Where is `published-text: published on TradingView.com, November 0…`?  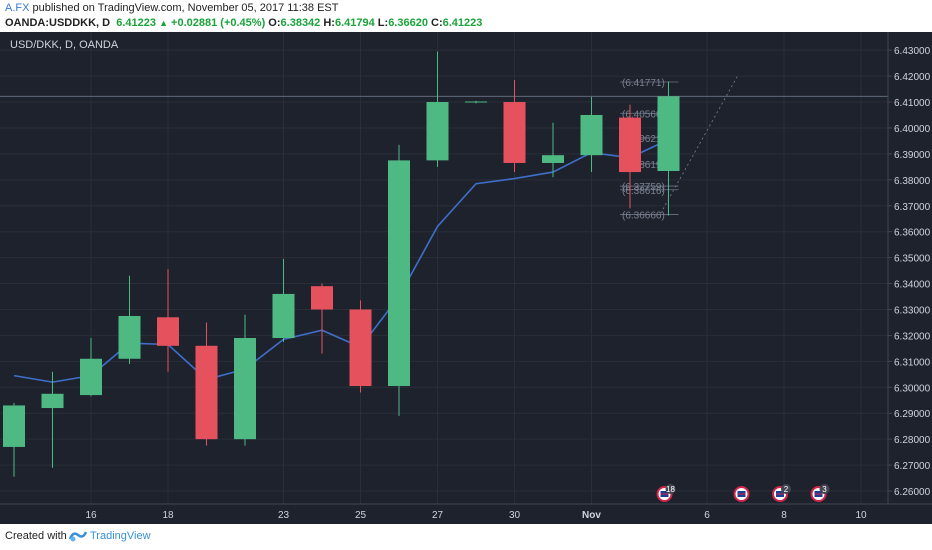
published-text: published on TradingView.com, November 0… is located at coordinates (184, 8).